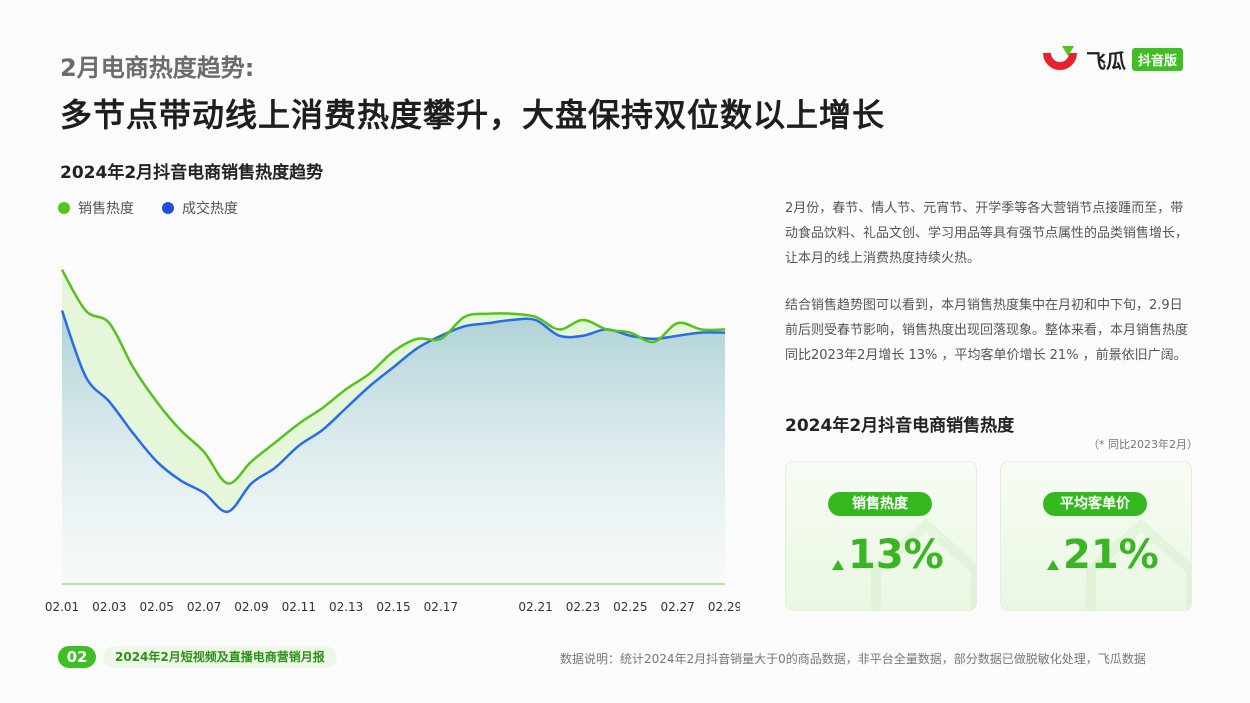 The image size is (1250, 703). What do you see at coordinates (724, 607) in the screenshot?
I see `x-tick-label: 02.29` at bounding box center [724, 607].